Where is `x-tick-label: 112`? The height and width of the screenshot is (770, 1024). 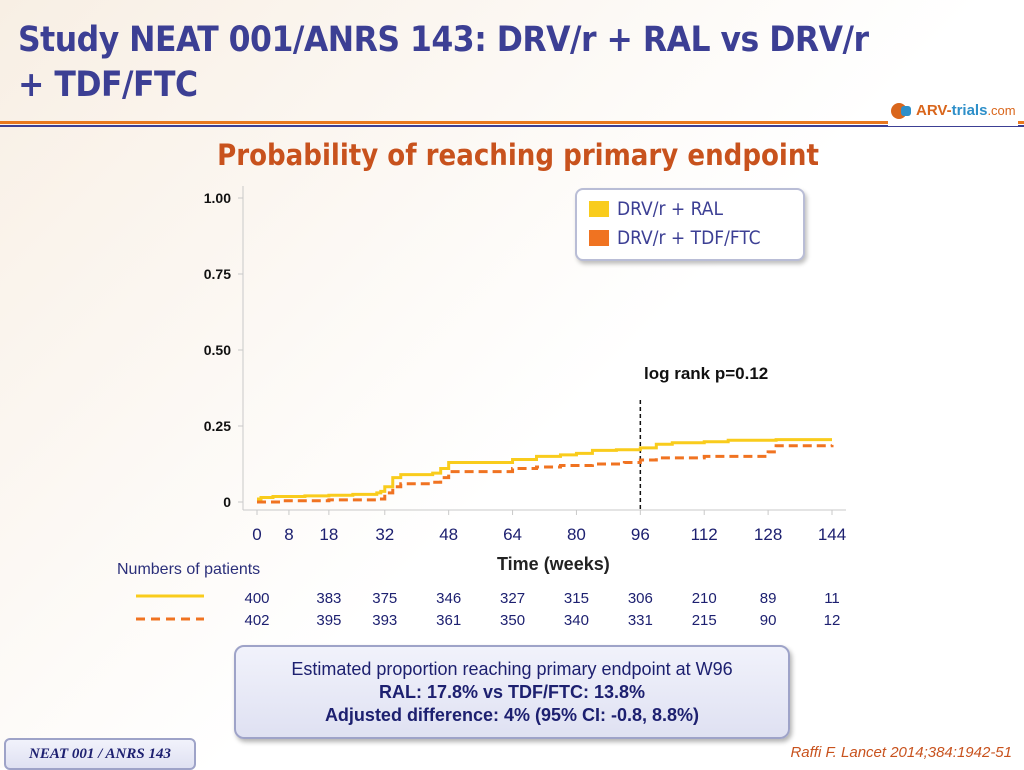
x-tick-label: 112 is located at coordinates (704, 534).